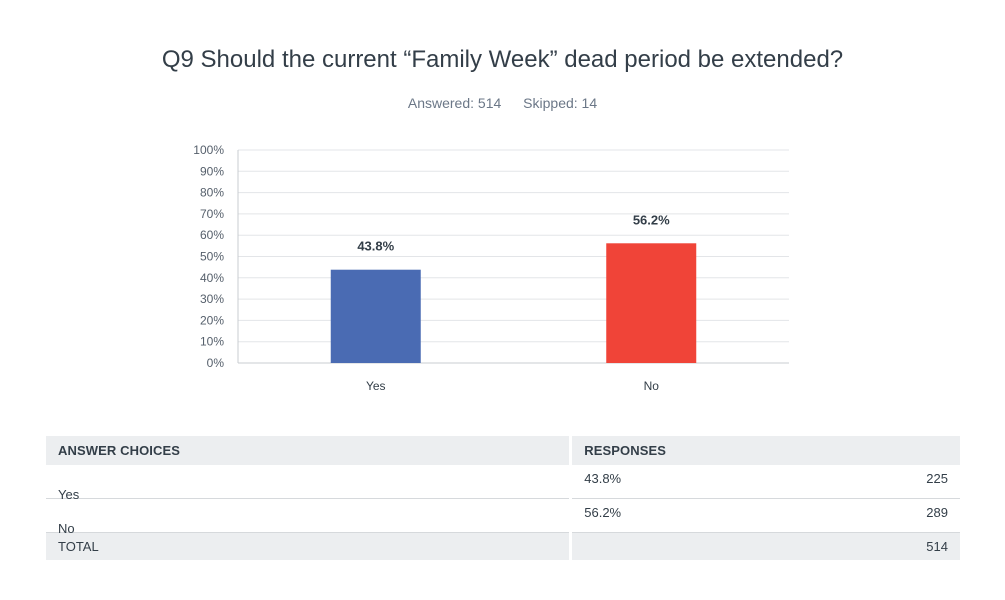  Describe the element at coordinates (212, 278) in the screenshot. I see `y-tick-label: 40%` at that location.